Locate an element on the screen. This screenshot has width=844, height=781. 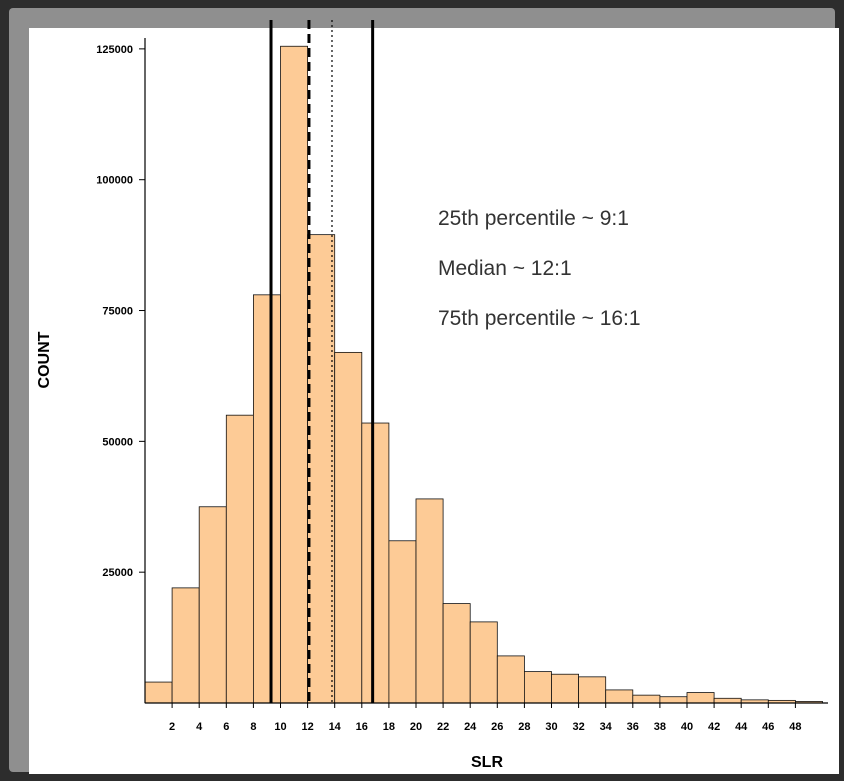
x-tick-label: 10 is located at coordinates (280, 727).